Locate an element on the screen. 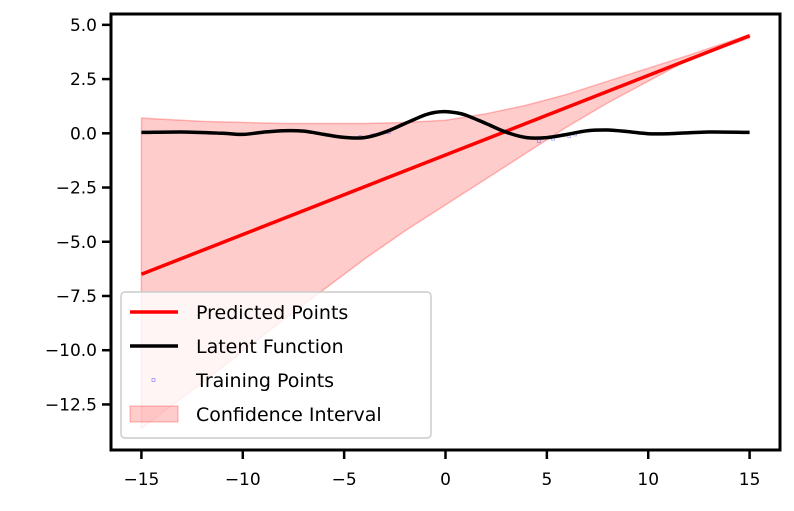  x-tick-label: −10 is located at coordinates (243, 480).